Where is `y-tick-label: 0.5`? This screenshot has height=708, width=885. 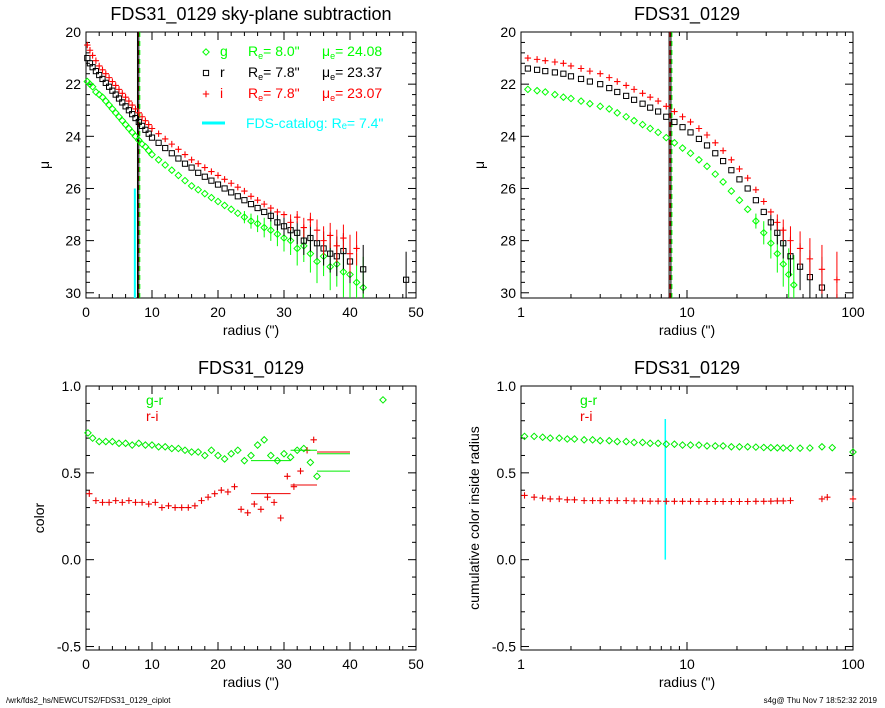
y-tick-label: 0.5 is located at coordinates (72, 473).